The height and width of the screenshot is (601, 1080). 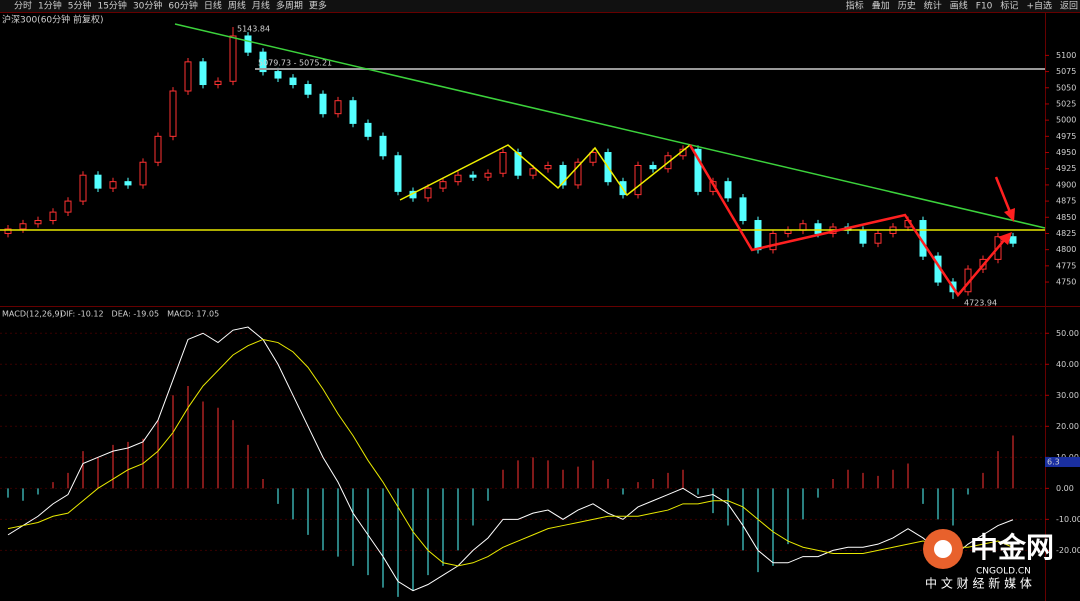 I want to click on period-tab: 60分钟, so click(x=182, y=6).